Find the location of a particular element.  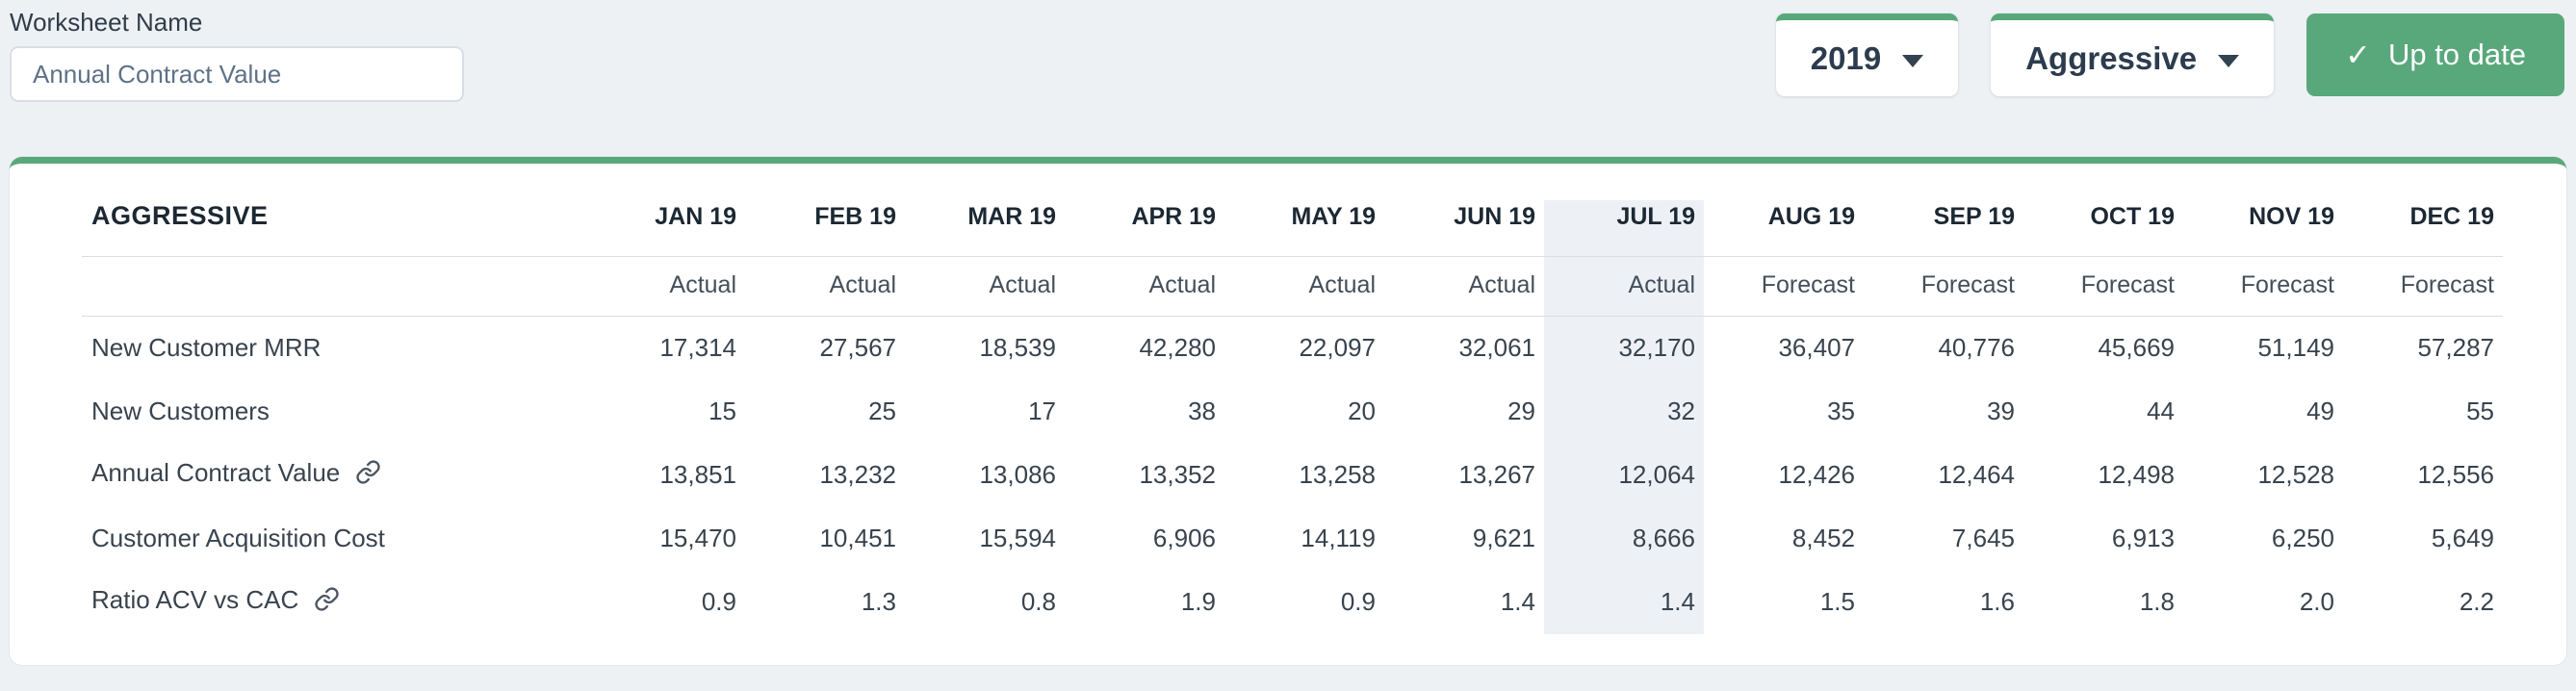

value-cell-customer-acquisition-cost-apr-19: 6,906 is located at coordinates (1184, 538).